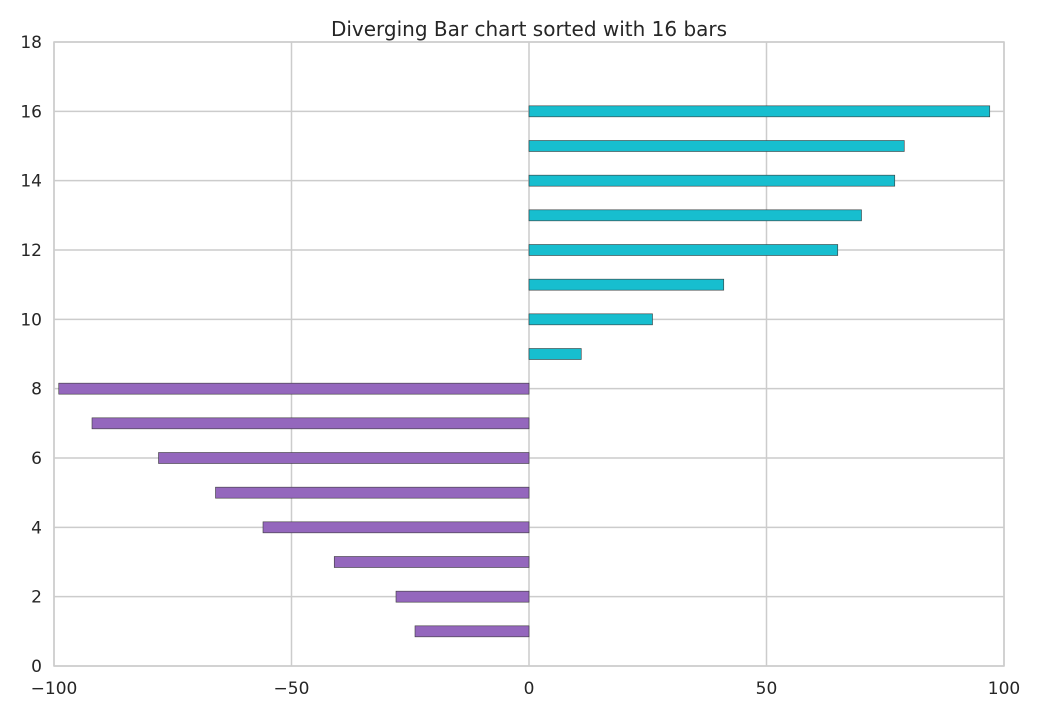  What do you see at coordinates (31, 112) in the screenshot?
I see `y-tick-label: 16` at bounding box center [31, 112].